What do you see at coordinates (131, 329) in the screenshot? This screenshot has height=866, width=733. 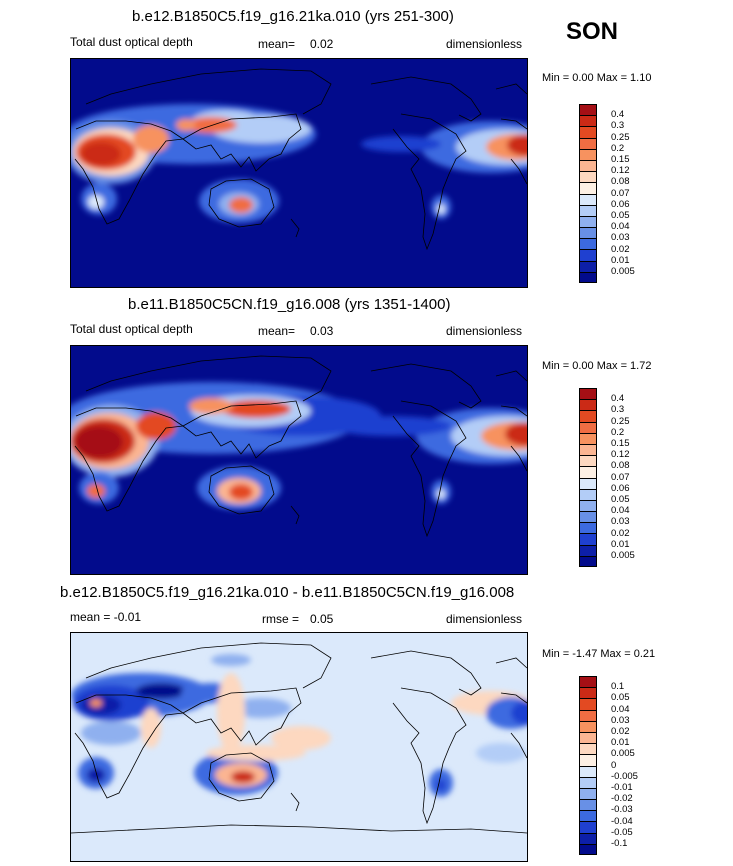 I see `panel2-variable: Total dust optical depth` at bounding box center [131, 329].